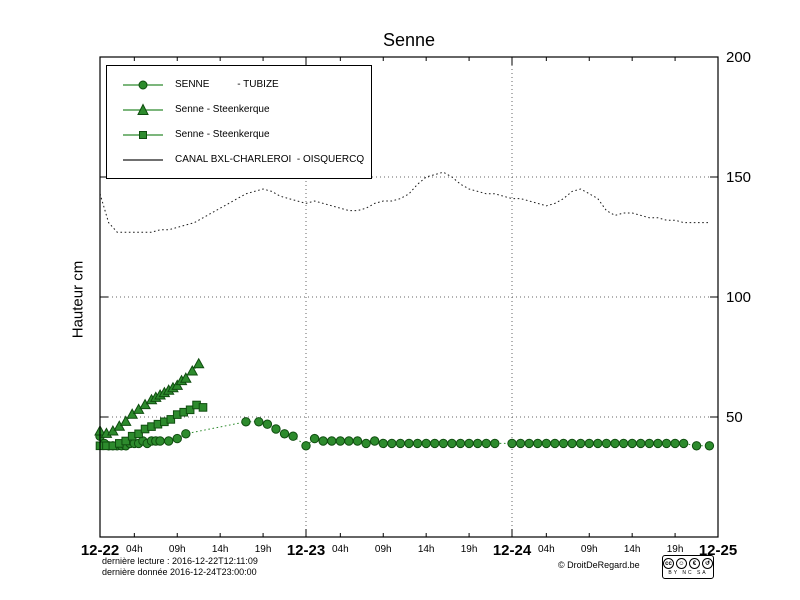  Describe the element at coordinates (694, 563) in the screenshot. I see `cc-nc-icon: €` at that location.